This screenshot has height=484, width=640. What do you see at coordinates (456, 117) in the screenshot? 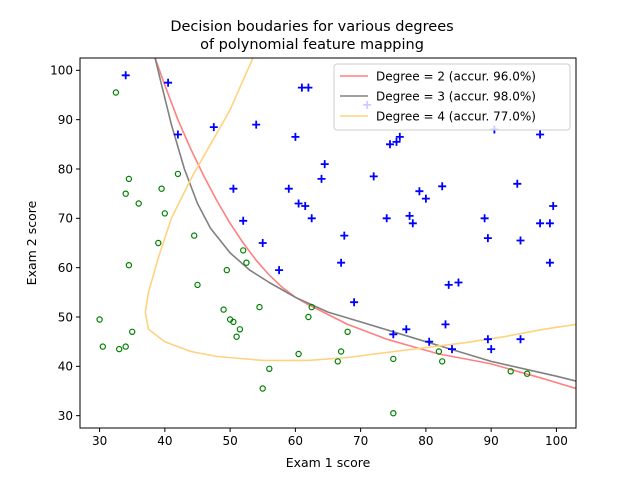
I see `legend-label: Degree = 4 (accur. 77.0%)` at bounding box center [456, 117].